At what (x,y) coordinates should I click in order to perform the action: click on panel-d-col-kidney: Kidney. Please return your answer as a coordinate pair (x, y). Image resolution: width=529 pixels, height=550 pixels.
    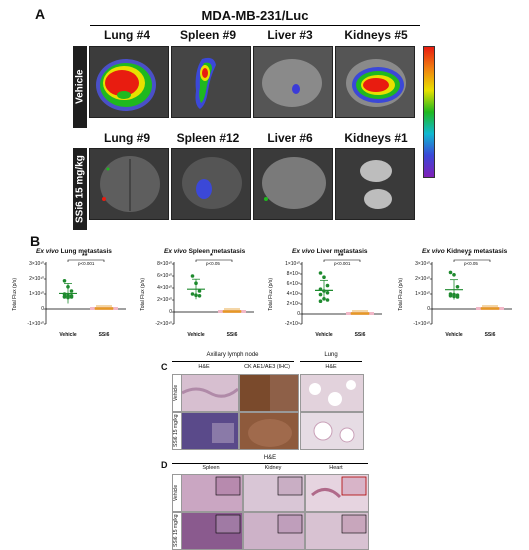
    Looking at the image, I should click on (273, 468).